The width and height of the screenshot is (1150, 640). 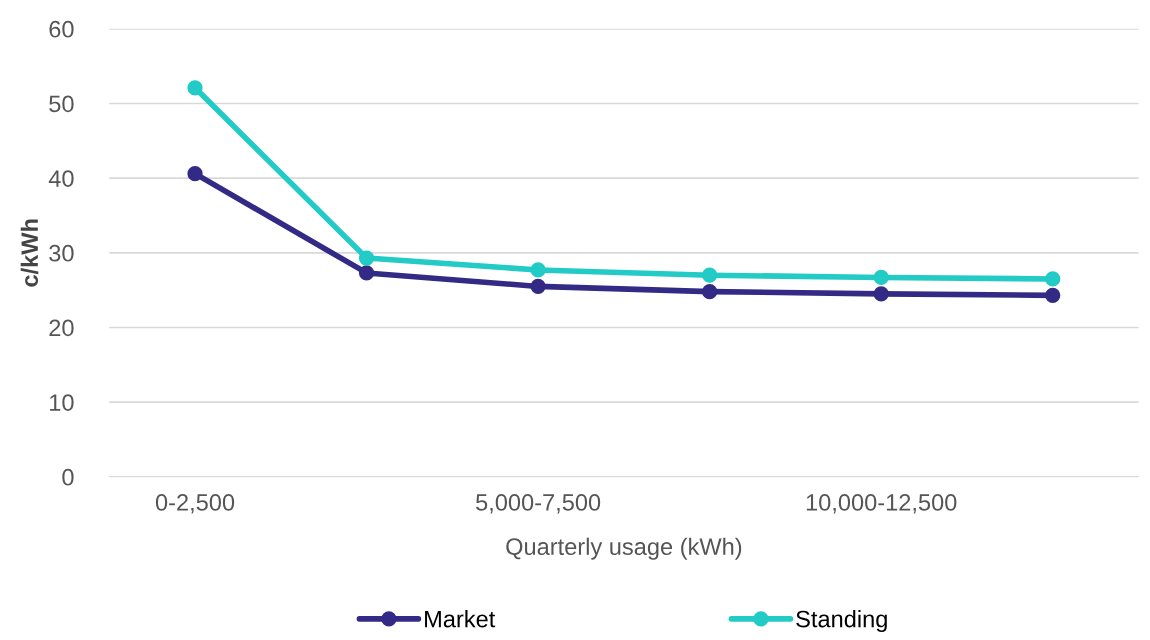 What do you see at coordinates (841, 621) in the screenshot?
I see `legend-label: Standing` at bounding box center [841, 621].